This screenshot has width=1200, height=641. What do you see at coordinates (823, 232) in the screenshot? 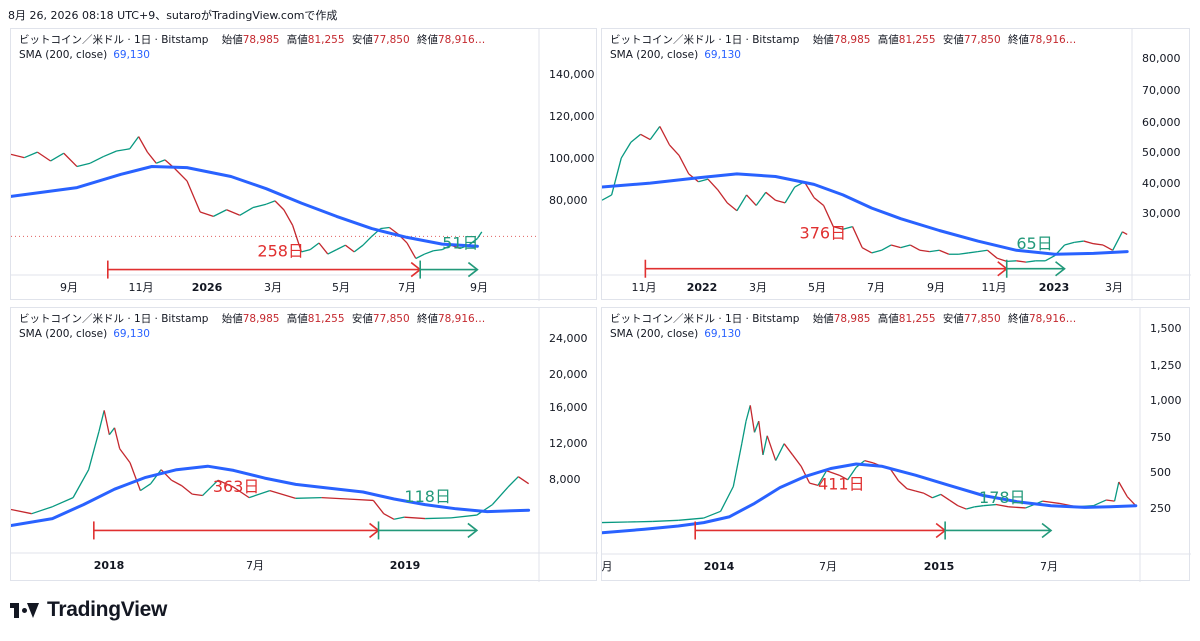
I see `red-duration-label: 376日` at bounding box center [823, 232].